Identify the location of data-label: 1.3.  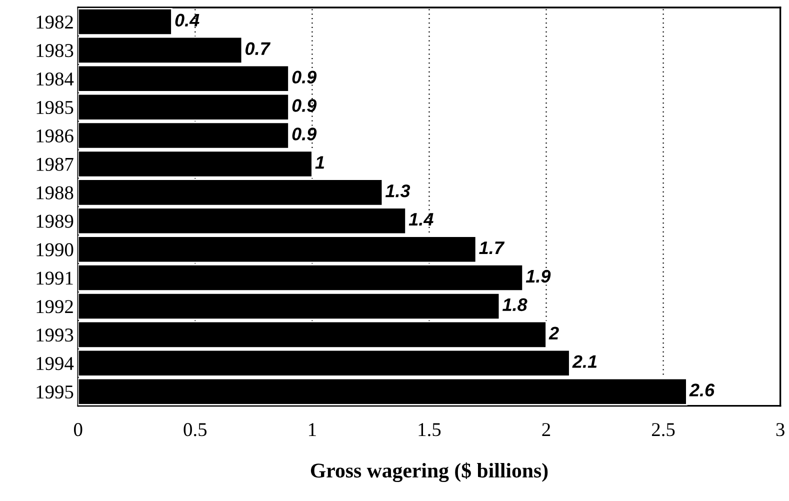
(397, 191).